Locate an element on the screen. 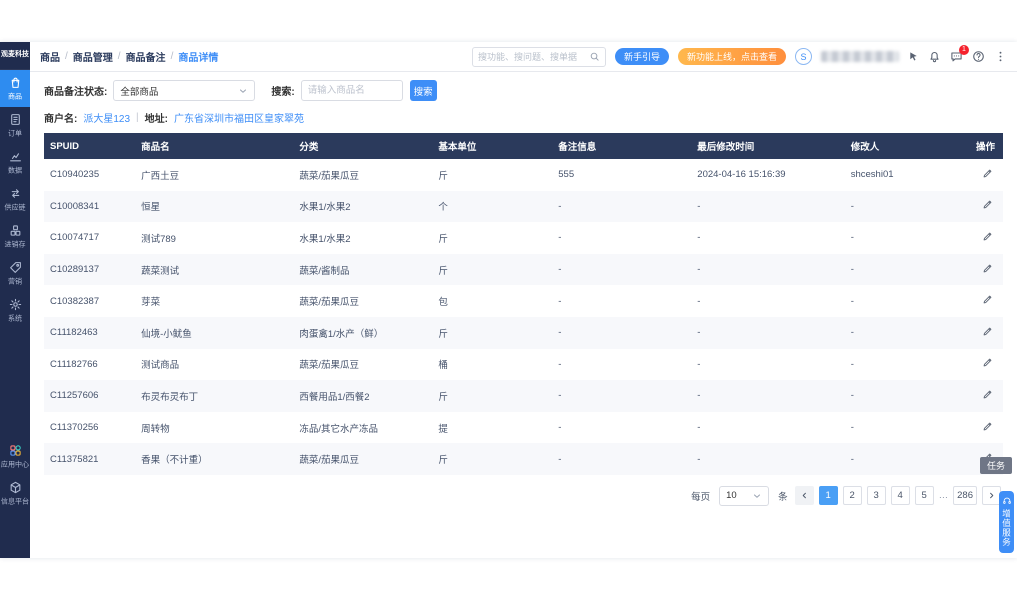 This screenshot has height=608, width=1017. cell-note: 555 is located at coordinates (566, 175).